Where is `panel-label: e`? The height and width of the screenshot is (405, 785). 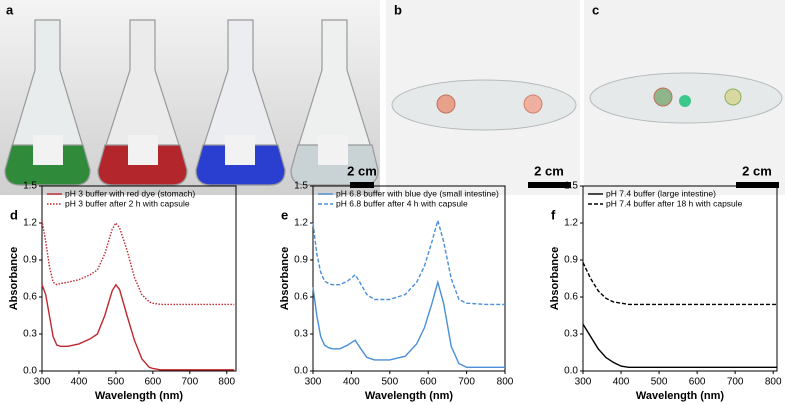 panel-label: e is located at coordinates (284, 214).